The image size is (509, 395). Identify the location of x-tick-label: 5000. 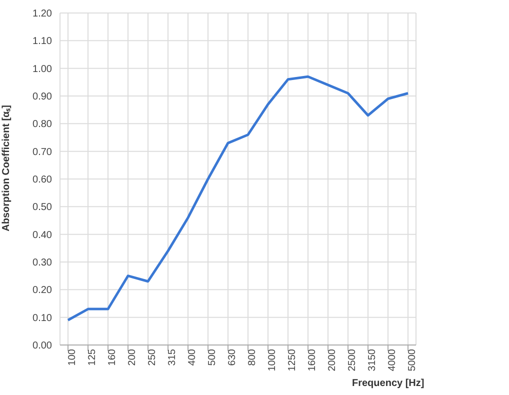
(412, 360).